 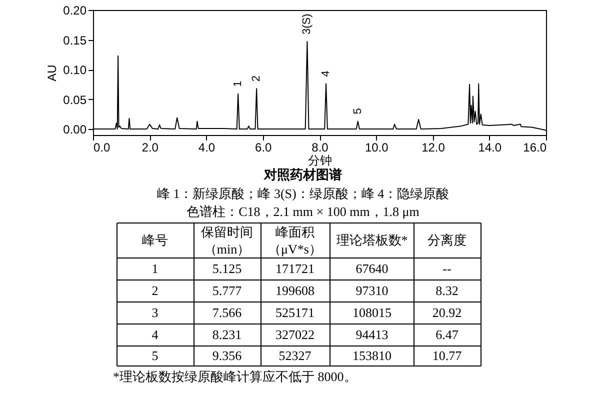 What do you see at coordinates (307, 24) in the screenshot?
I see `annotation: 3(S)` at bounding box center [307, 24].